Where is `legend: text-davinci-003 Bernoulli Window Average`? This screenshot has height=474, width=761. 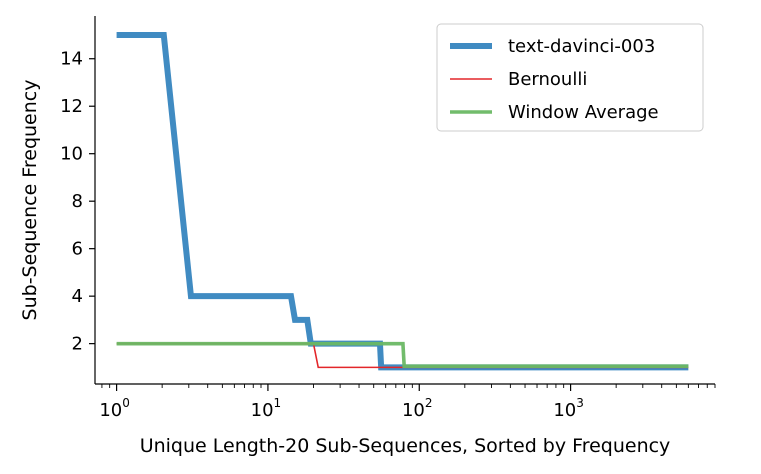 legend: text-davinci-003 Bernoulli Window Average is located at coordinates (570, 77).